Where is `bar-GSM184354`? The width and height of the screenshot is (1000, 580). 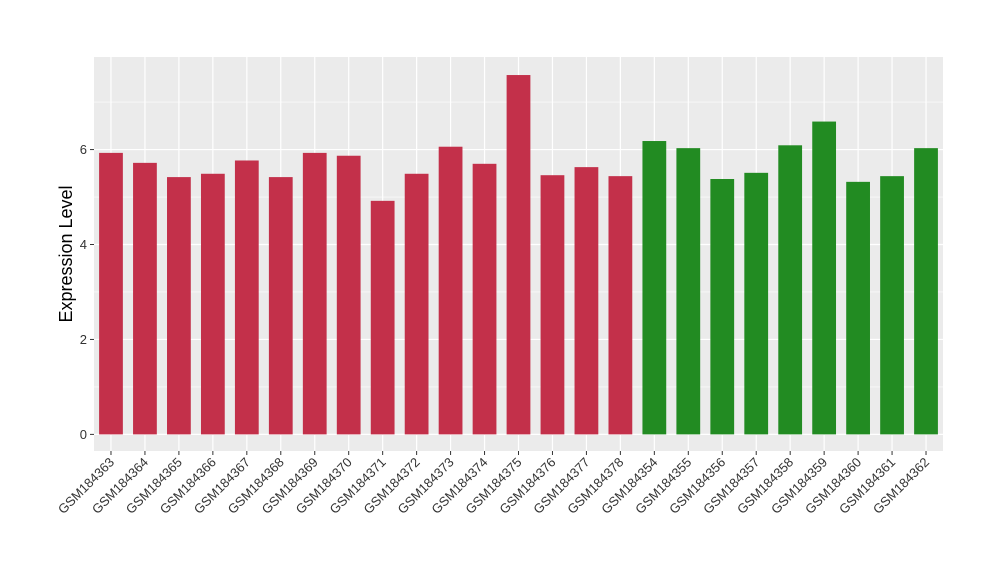 bar-GSM184354 is located at coordinates (654, 288).